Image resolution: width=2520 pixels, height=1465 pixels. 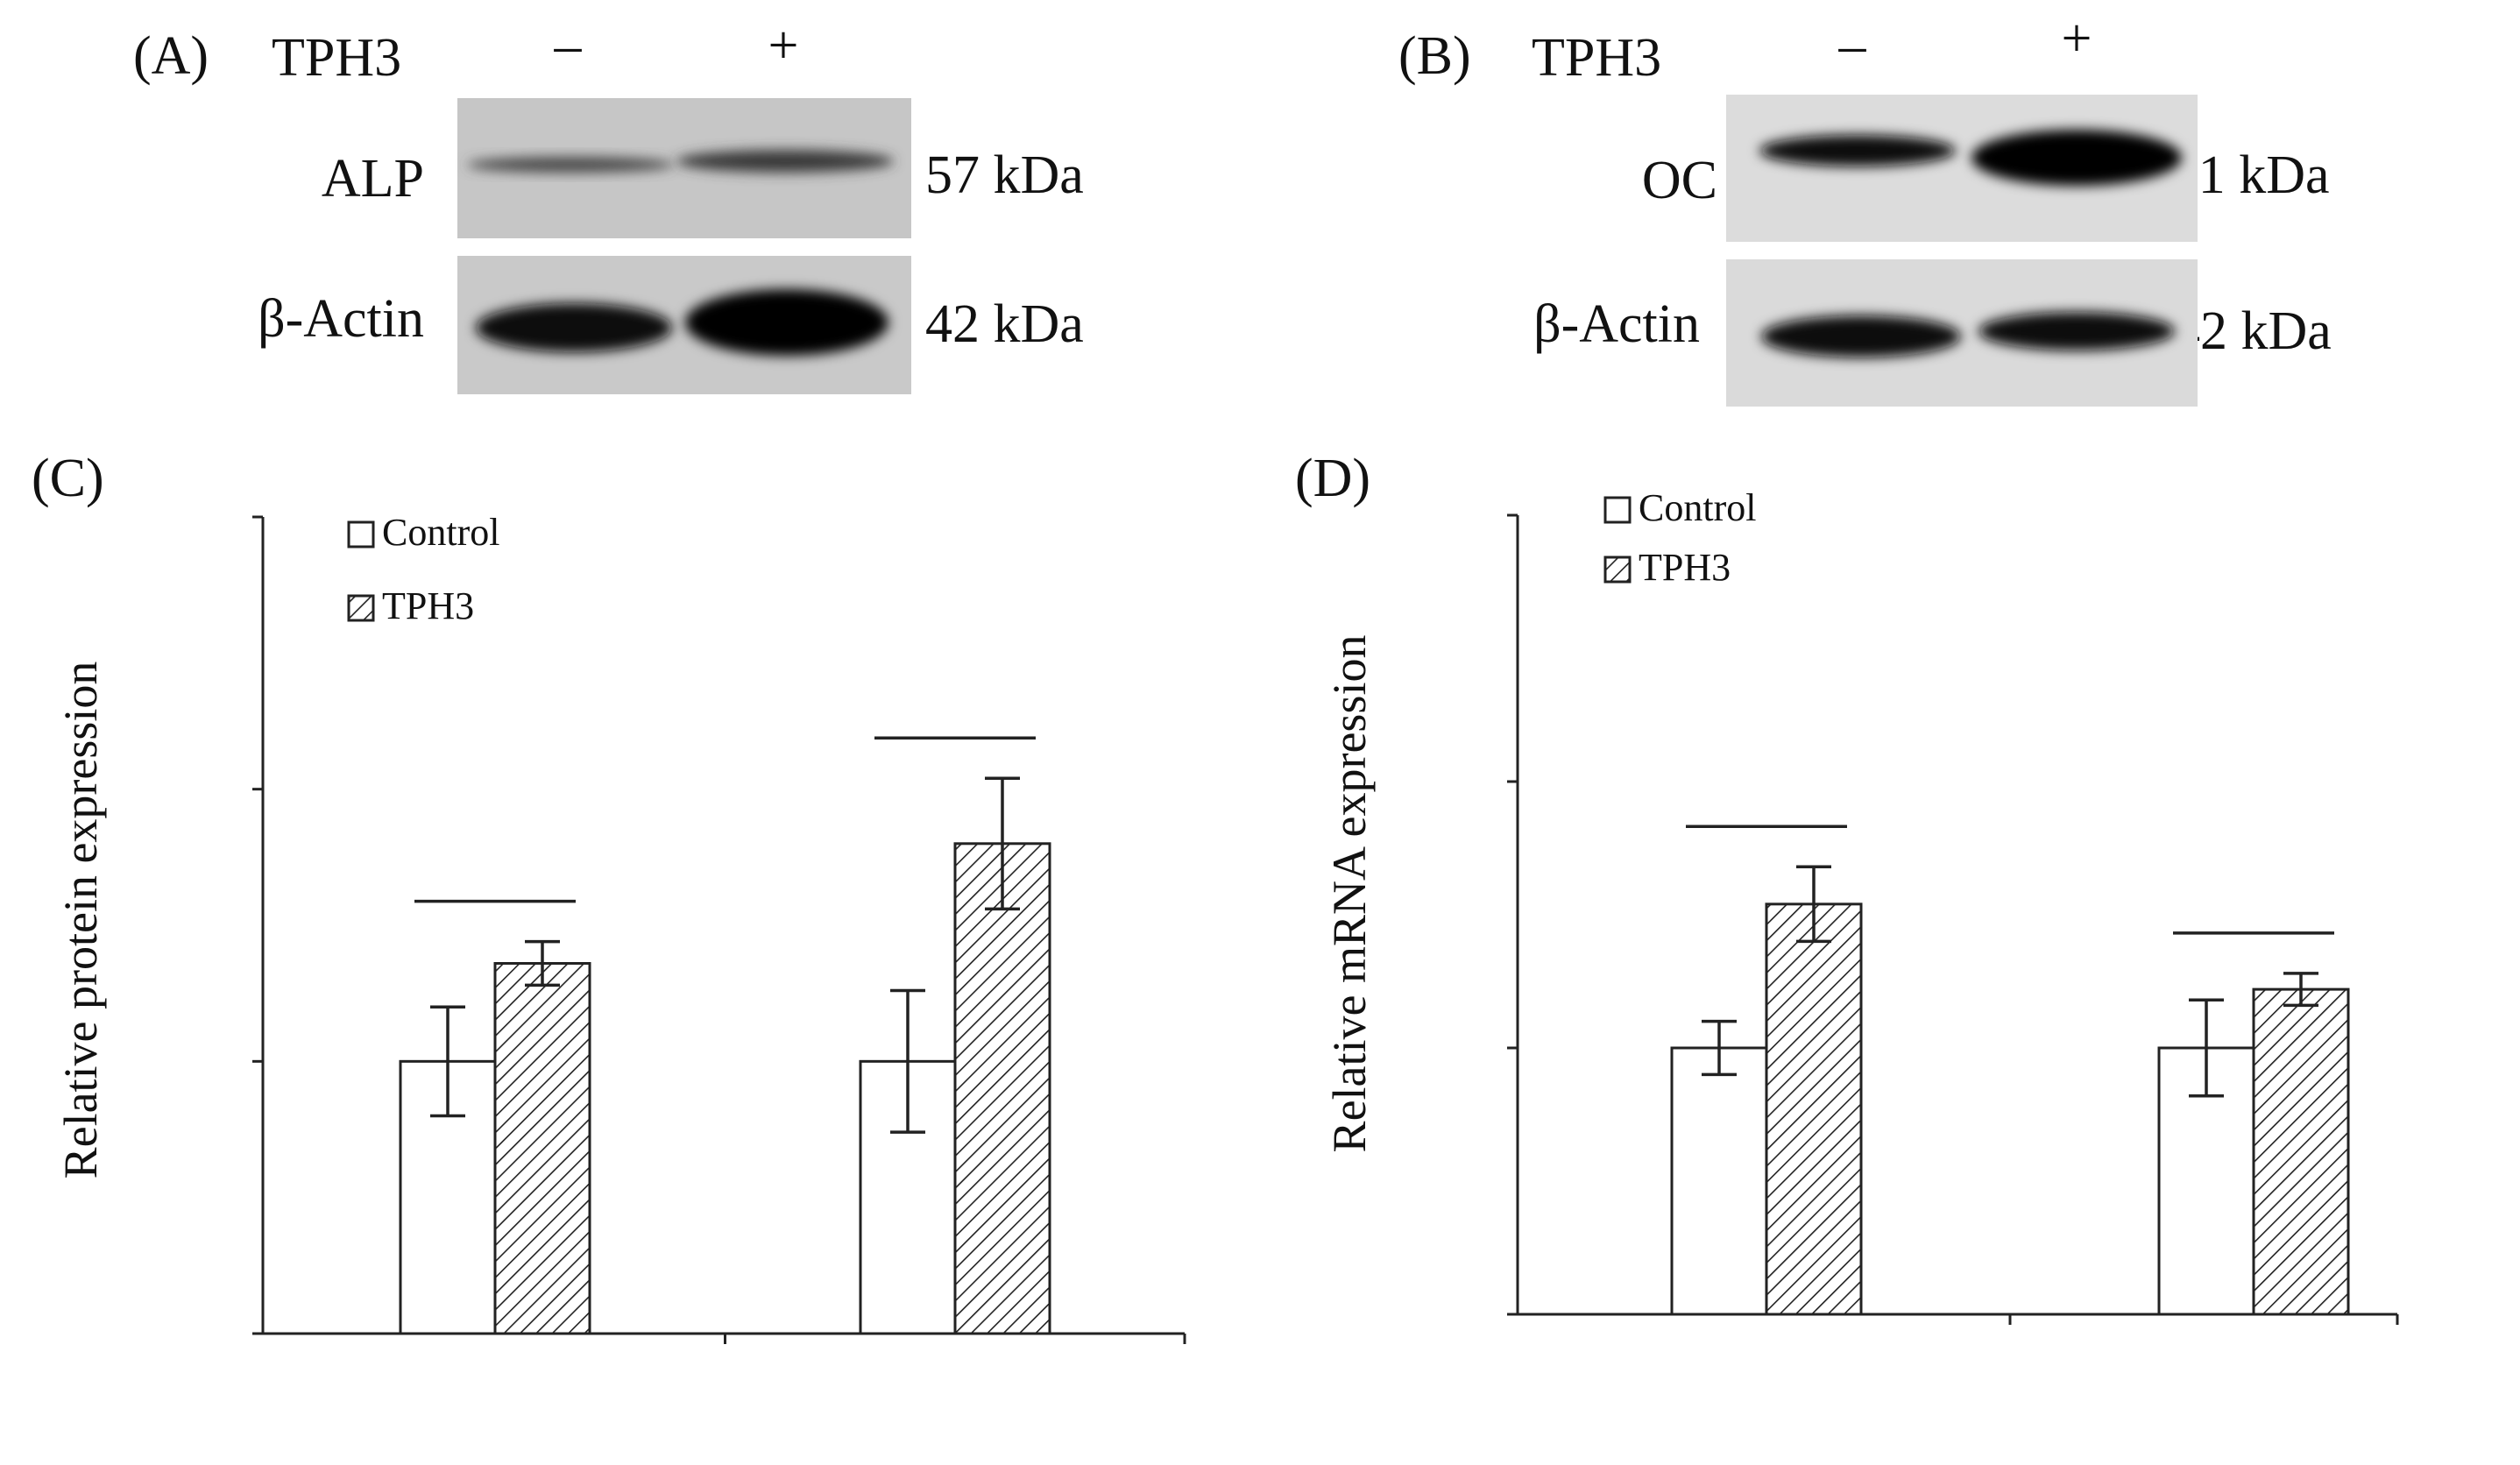 I want to click on band-alp-control, so click(x=570, y=165).